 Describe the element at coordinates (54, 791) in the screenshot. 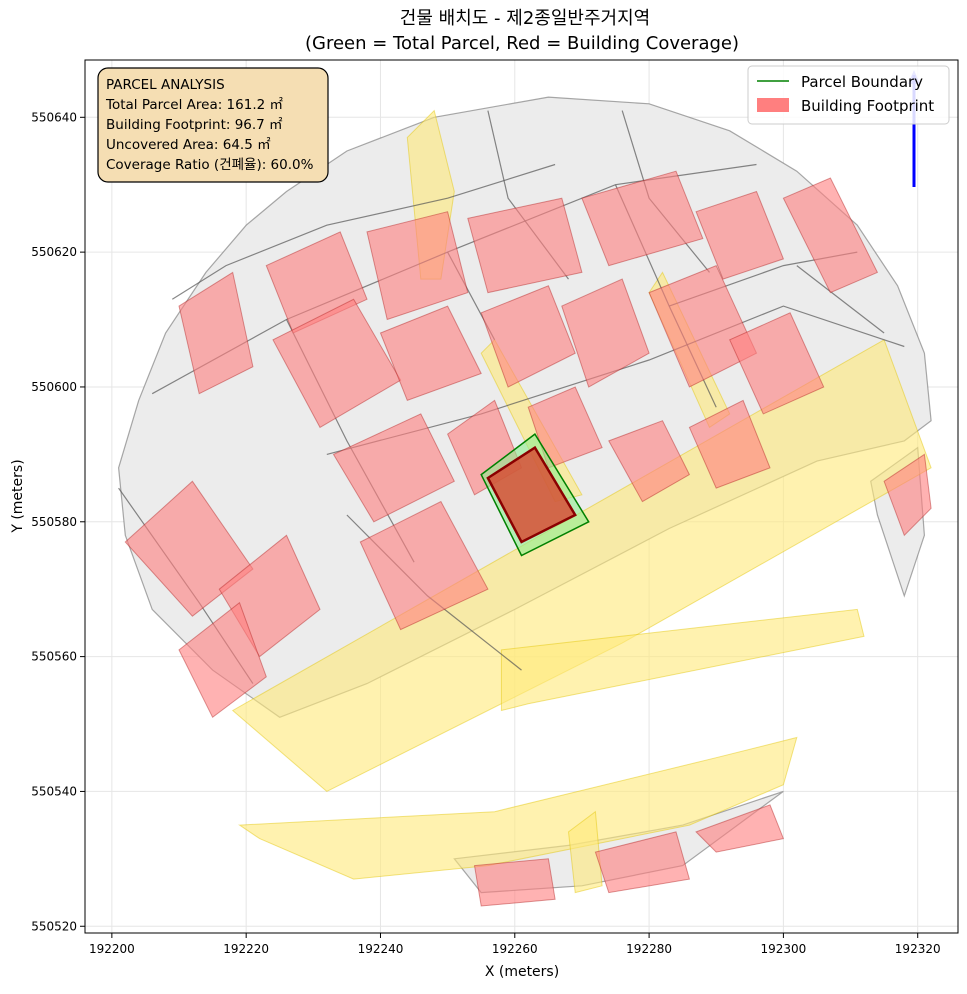

I see `y-tick-label: 550540` at that location.